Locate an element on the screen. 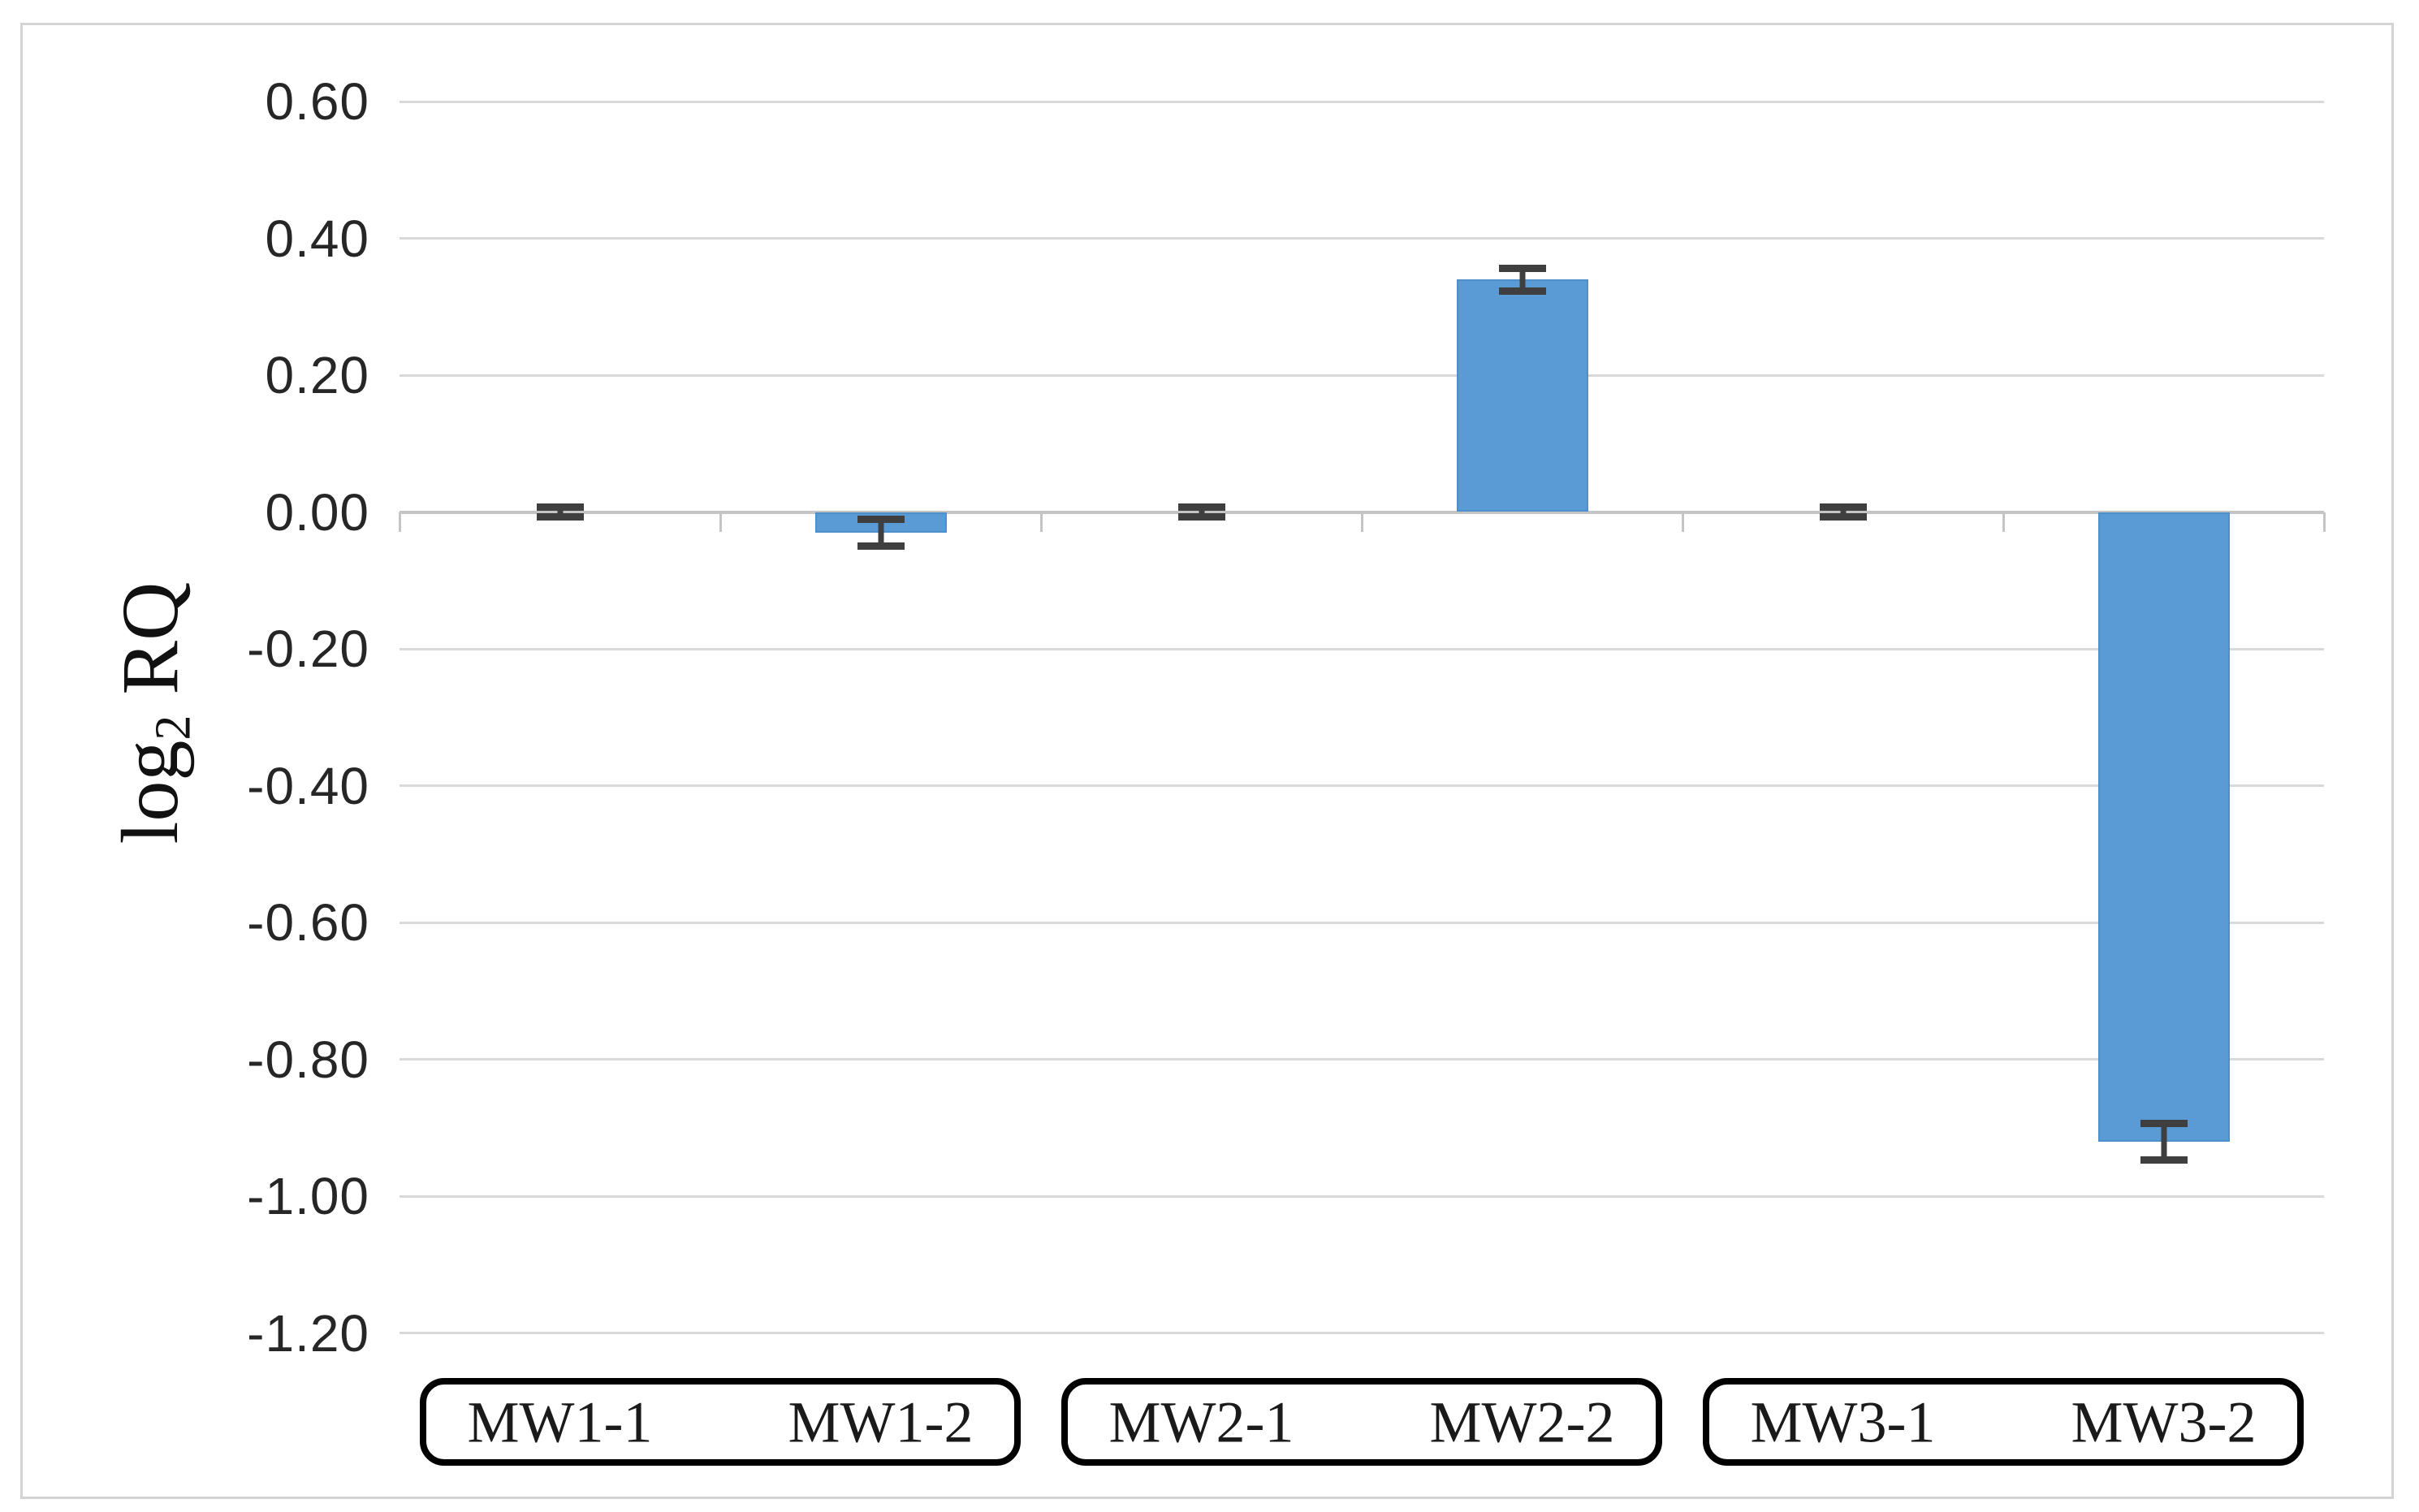 The width and height of the screenshot is (2419, 1512). category-label-MW3-1: MW3-1 is located at coordinates (1843, 1422).